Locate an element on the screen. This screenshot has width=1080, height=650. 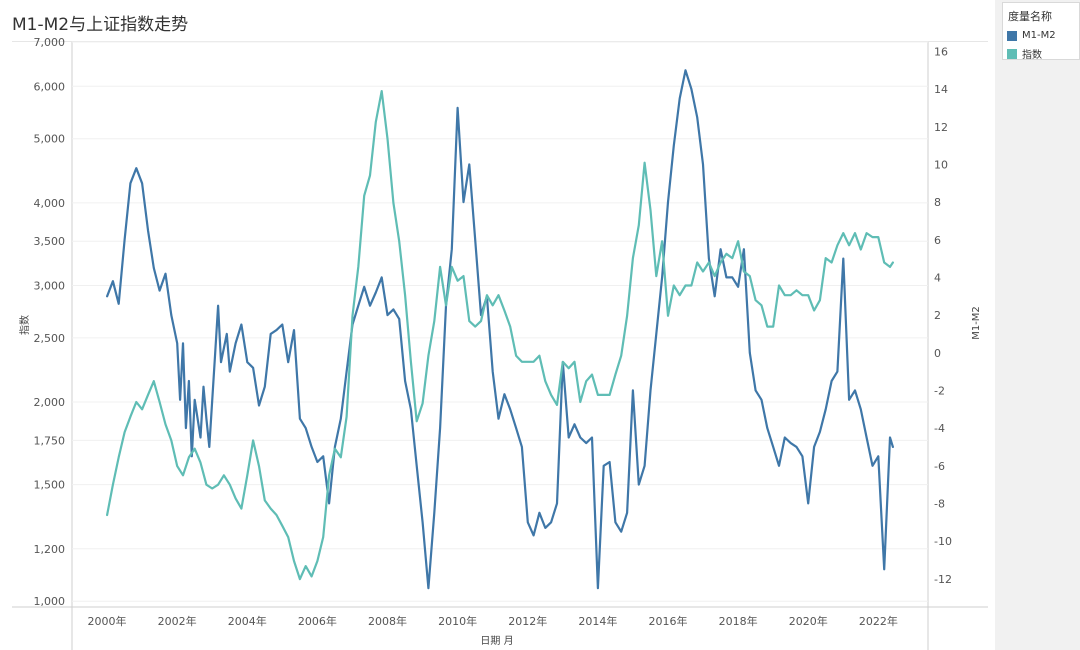
left-axis-title: 指数 is located at coordinates (24, 325).